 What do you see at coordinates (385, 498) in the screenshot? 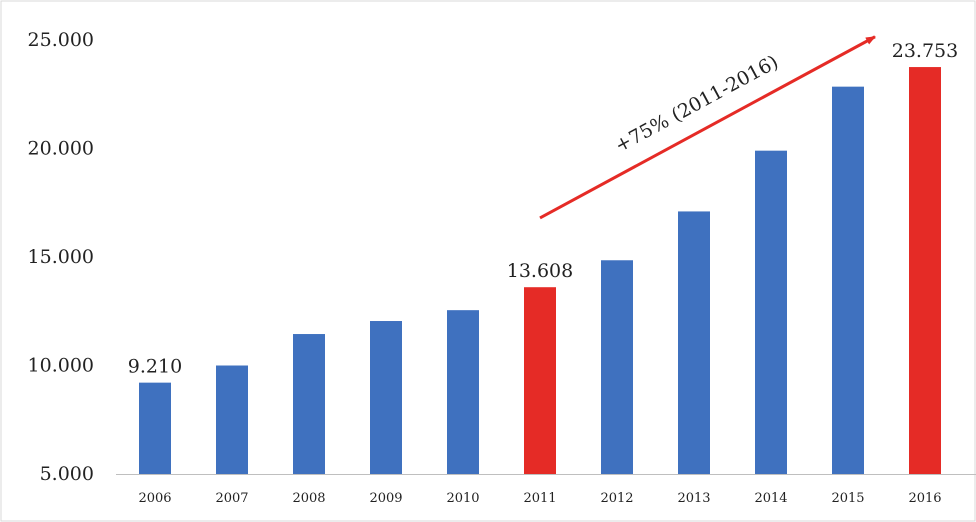
I see `x-tick-label: 2009` at bounding box center [385, 498].